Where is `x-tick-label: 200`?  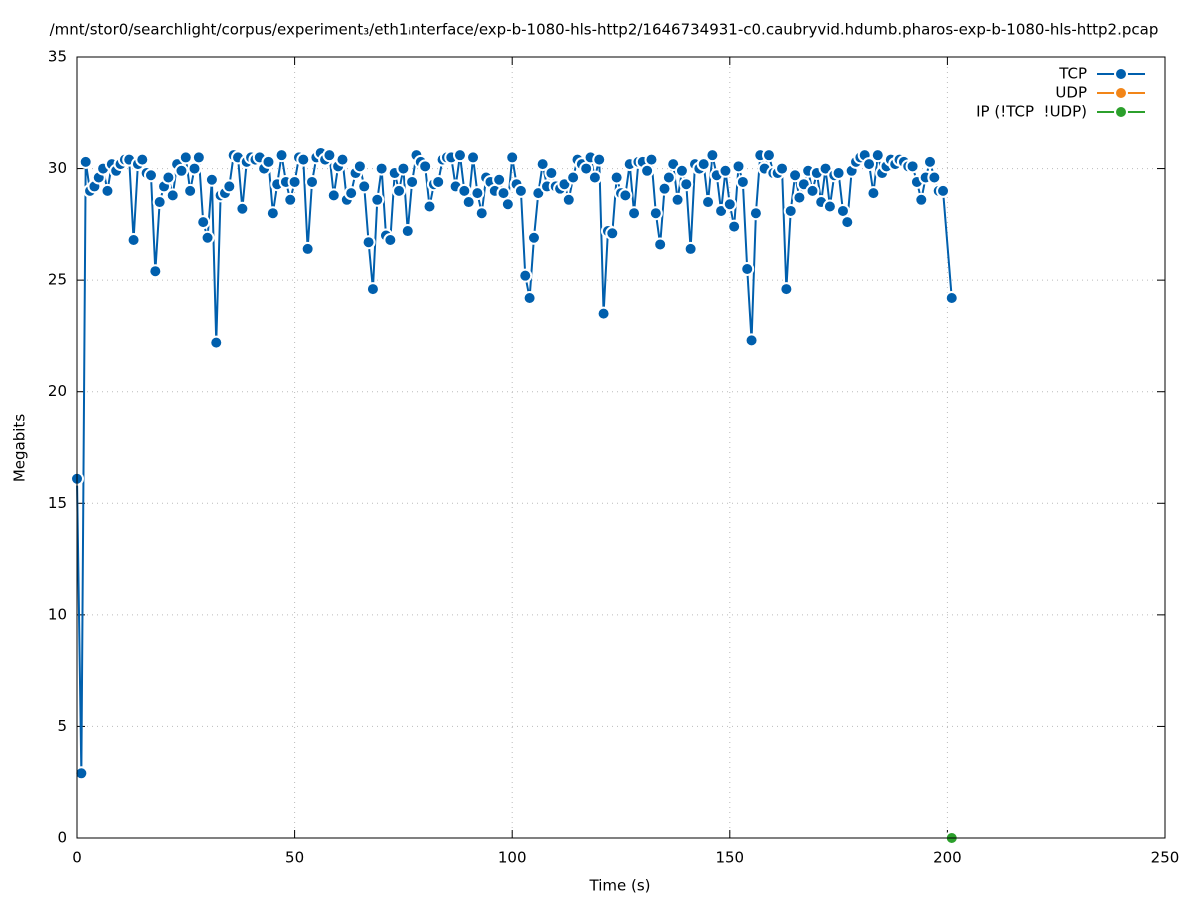
x-tick-label: 200 is located at coordinates (947, 858).